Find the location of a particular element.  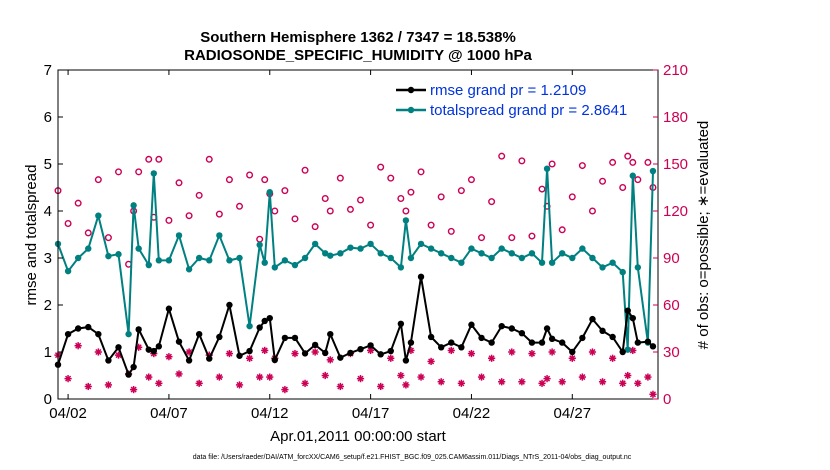

legend-spread-marker is located at coordinates (411, 110).